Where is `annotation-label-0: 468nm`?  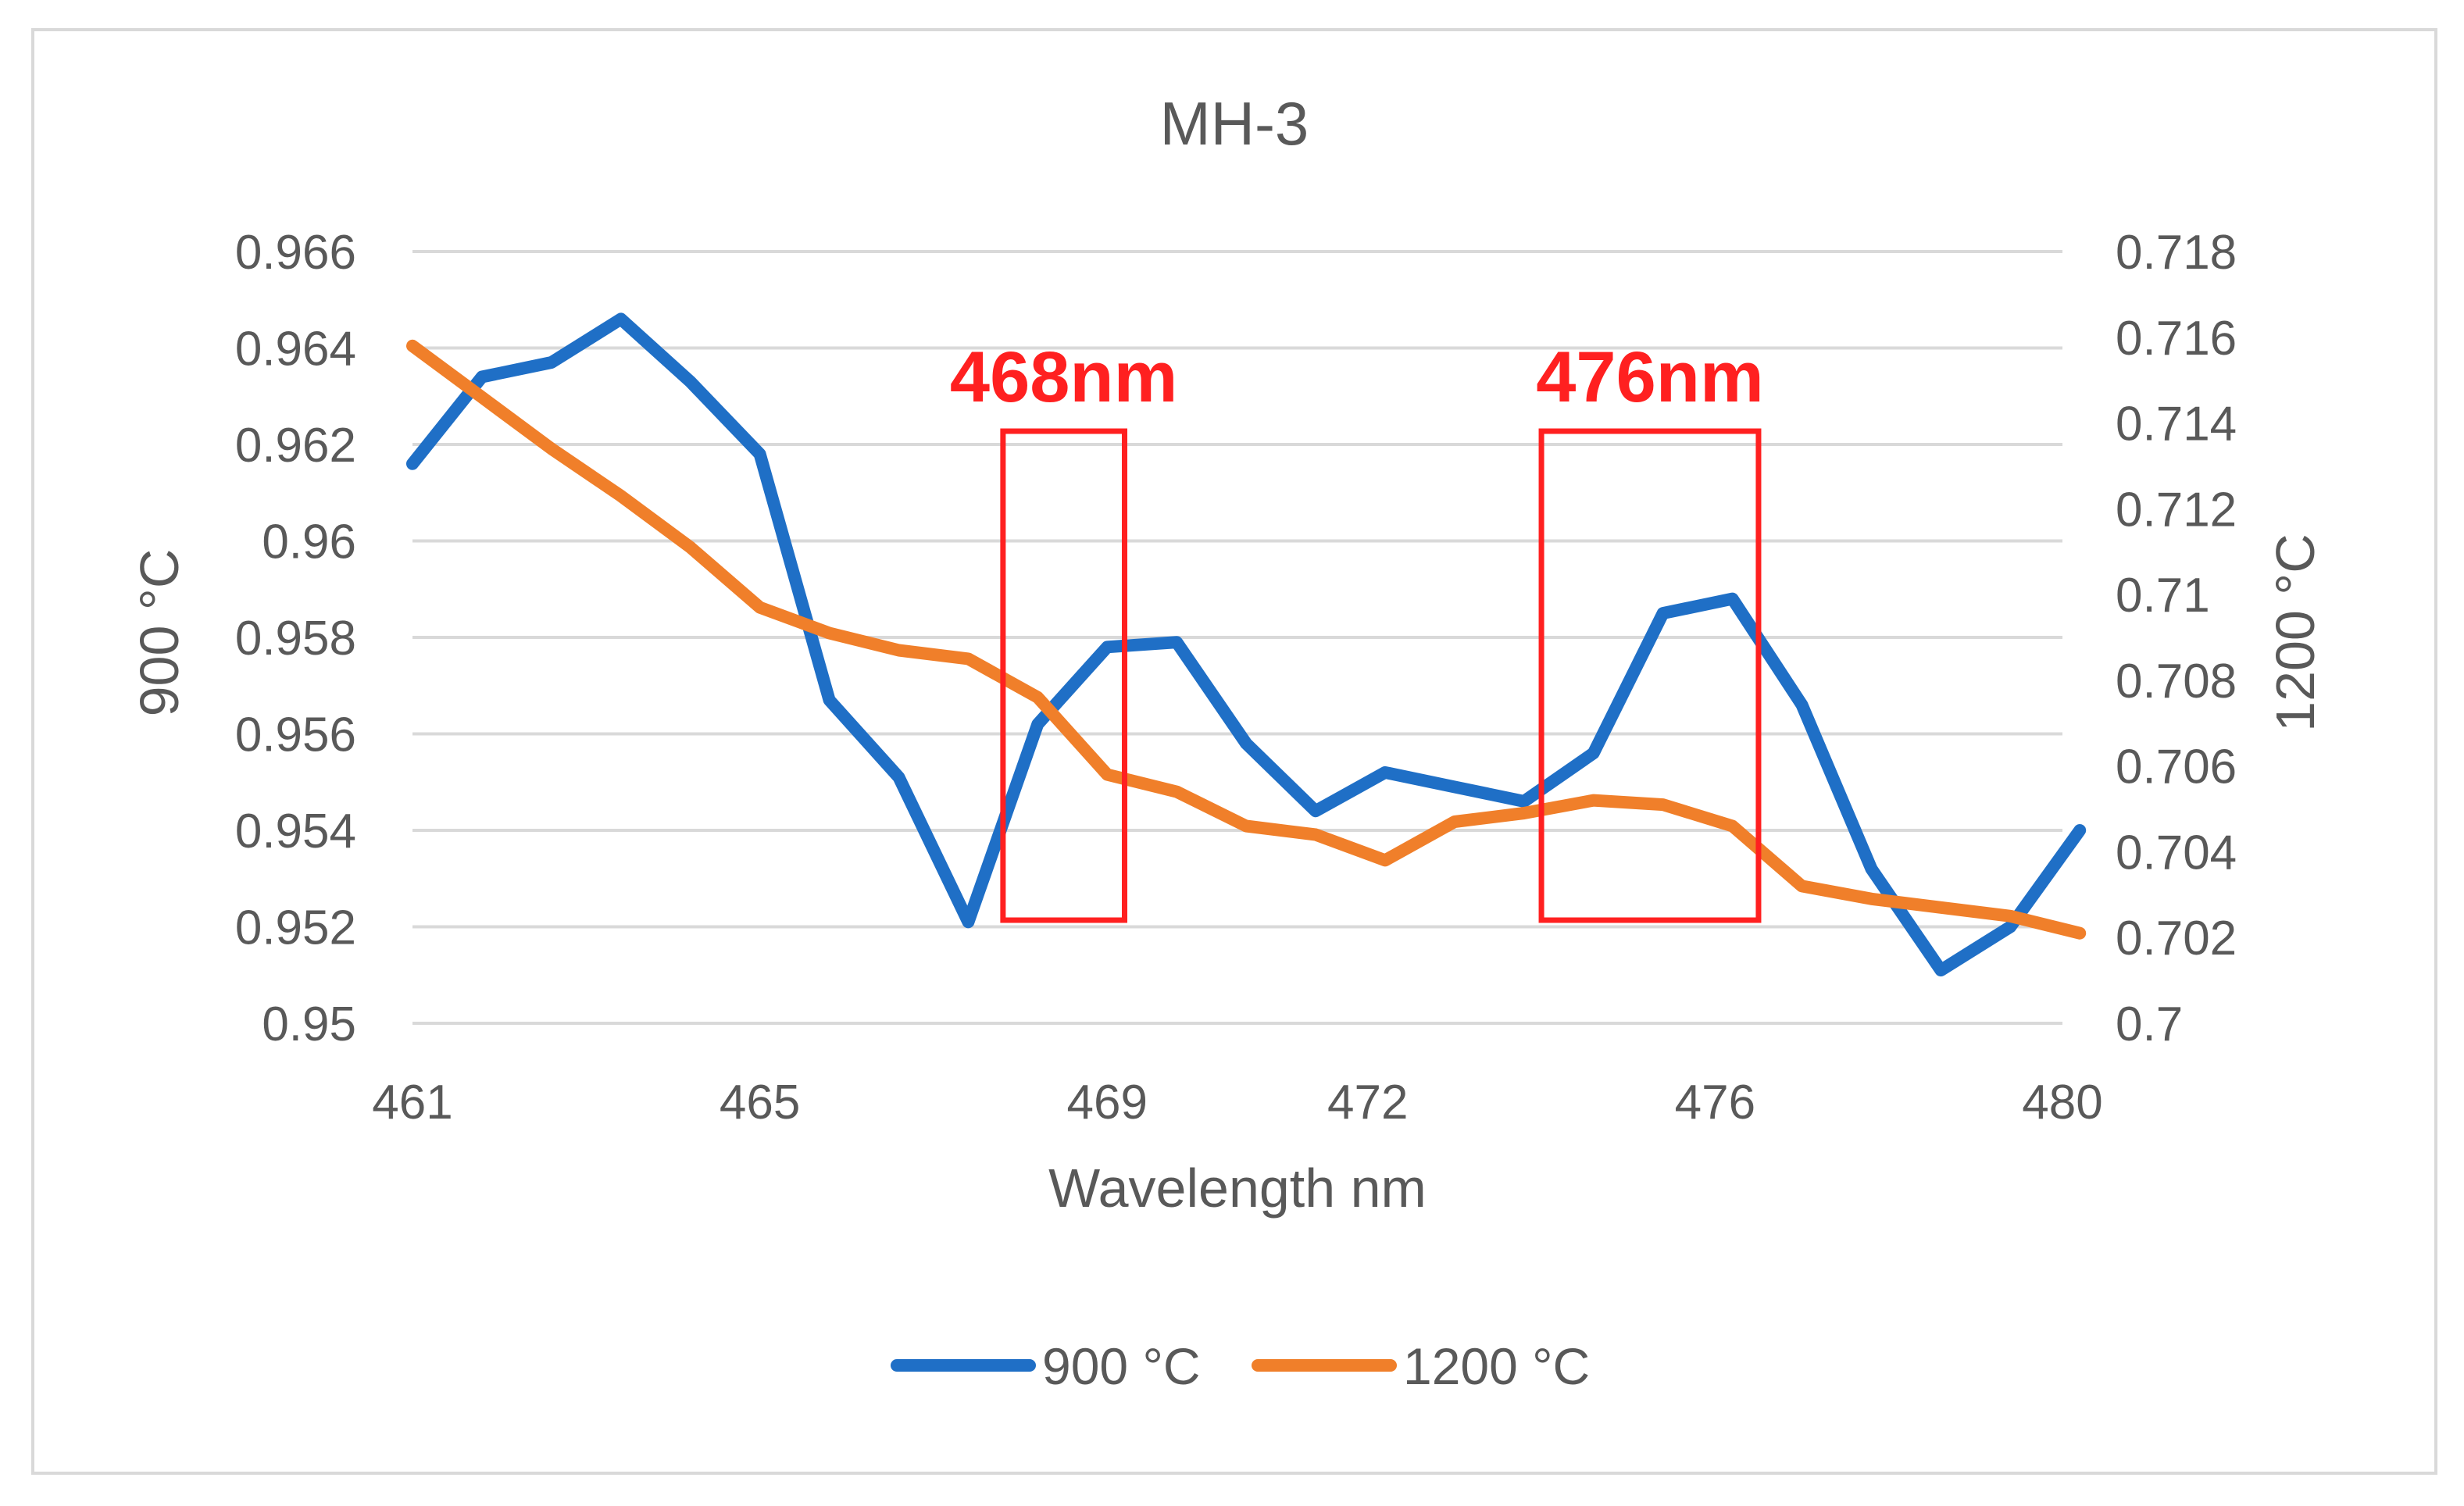 annotation-label-0: 468nm is located at coordinates (1064, 377).